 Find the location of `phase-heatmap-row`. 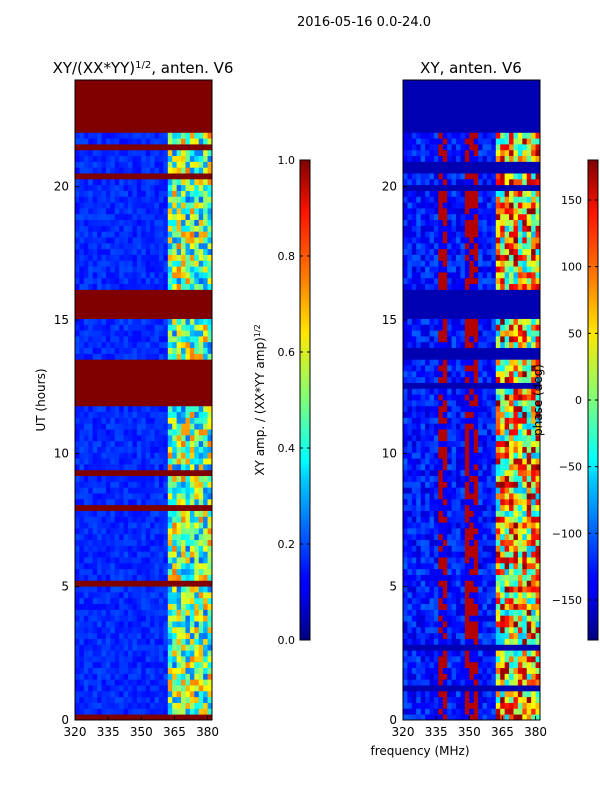

phase-heatmap-row is located at coordinates (472, 682).